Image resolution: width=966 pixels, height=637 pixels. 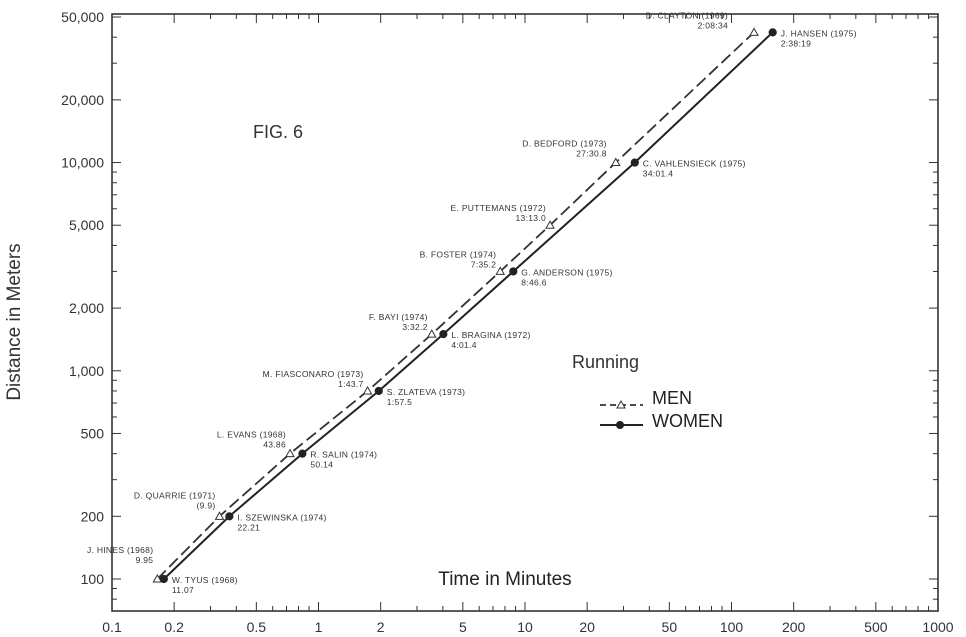 I want to click on legend: Running MEN WOMEN, so click(x=647, y=391).